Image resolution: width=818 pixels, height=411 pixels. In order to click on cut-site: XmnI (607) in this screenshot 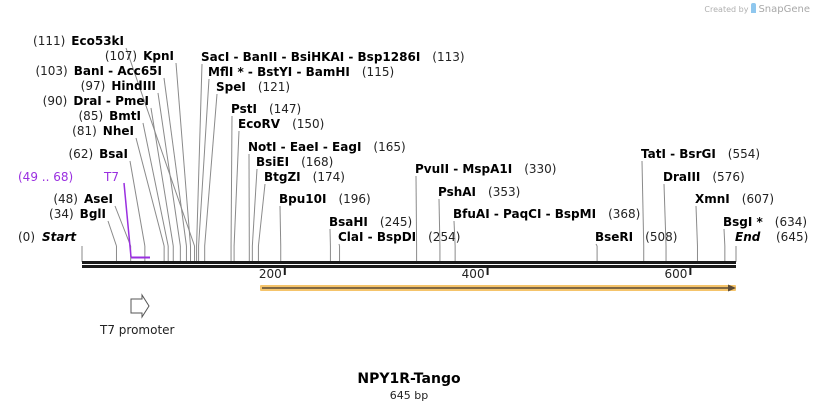, I will do `click(734, 226)`.